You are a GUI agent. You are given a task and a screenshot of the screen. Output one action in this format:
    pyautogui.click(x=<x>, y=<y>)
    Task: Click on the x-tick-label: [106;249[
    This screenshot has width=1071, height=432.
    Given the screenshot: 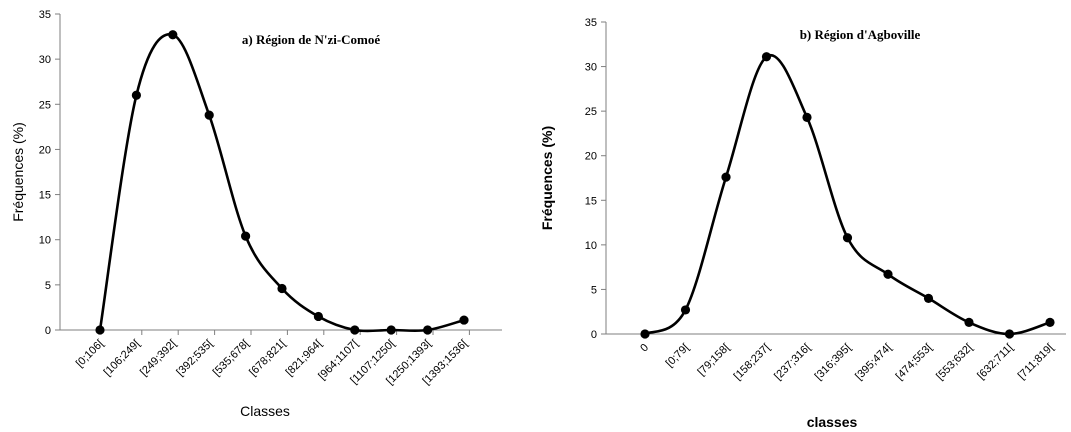 What is the action you would take?
    pyautogui.click(x=122, y=358)
    